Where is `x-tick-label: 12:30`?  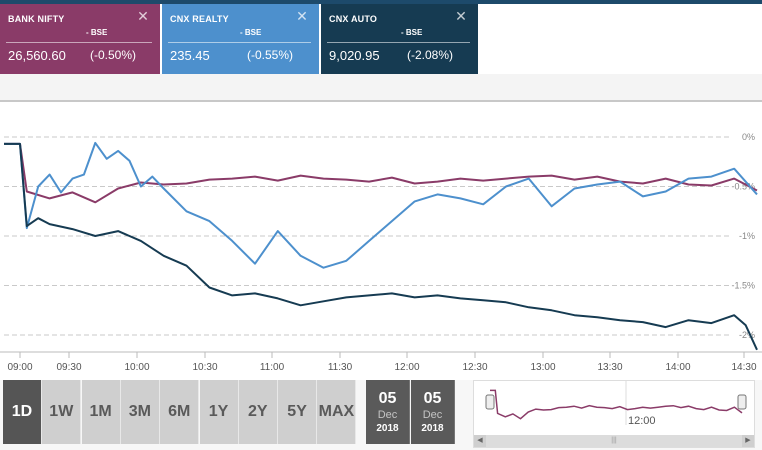 x-tick-label: 12:30 is located at coordinates (474, 367).